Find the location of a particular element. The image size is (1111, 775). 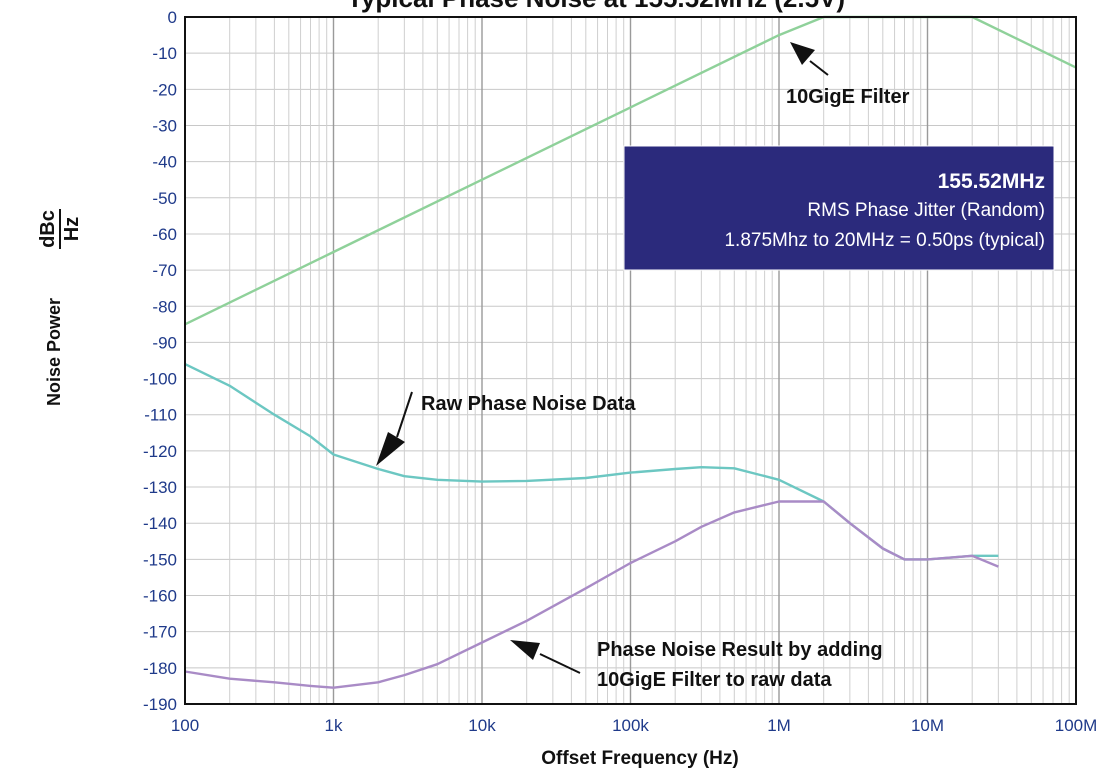

info-box-background is located at coordinates (839, 208).